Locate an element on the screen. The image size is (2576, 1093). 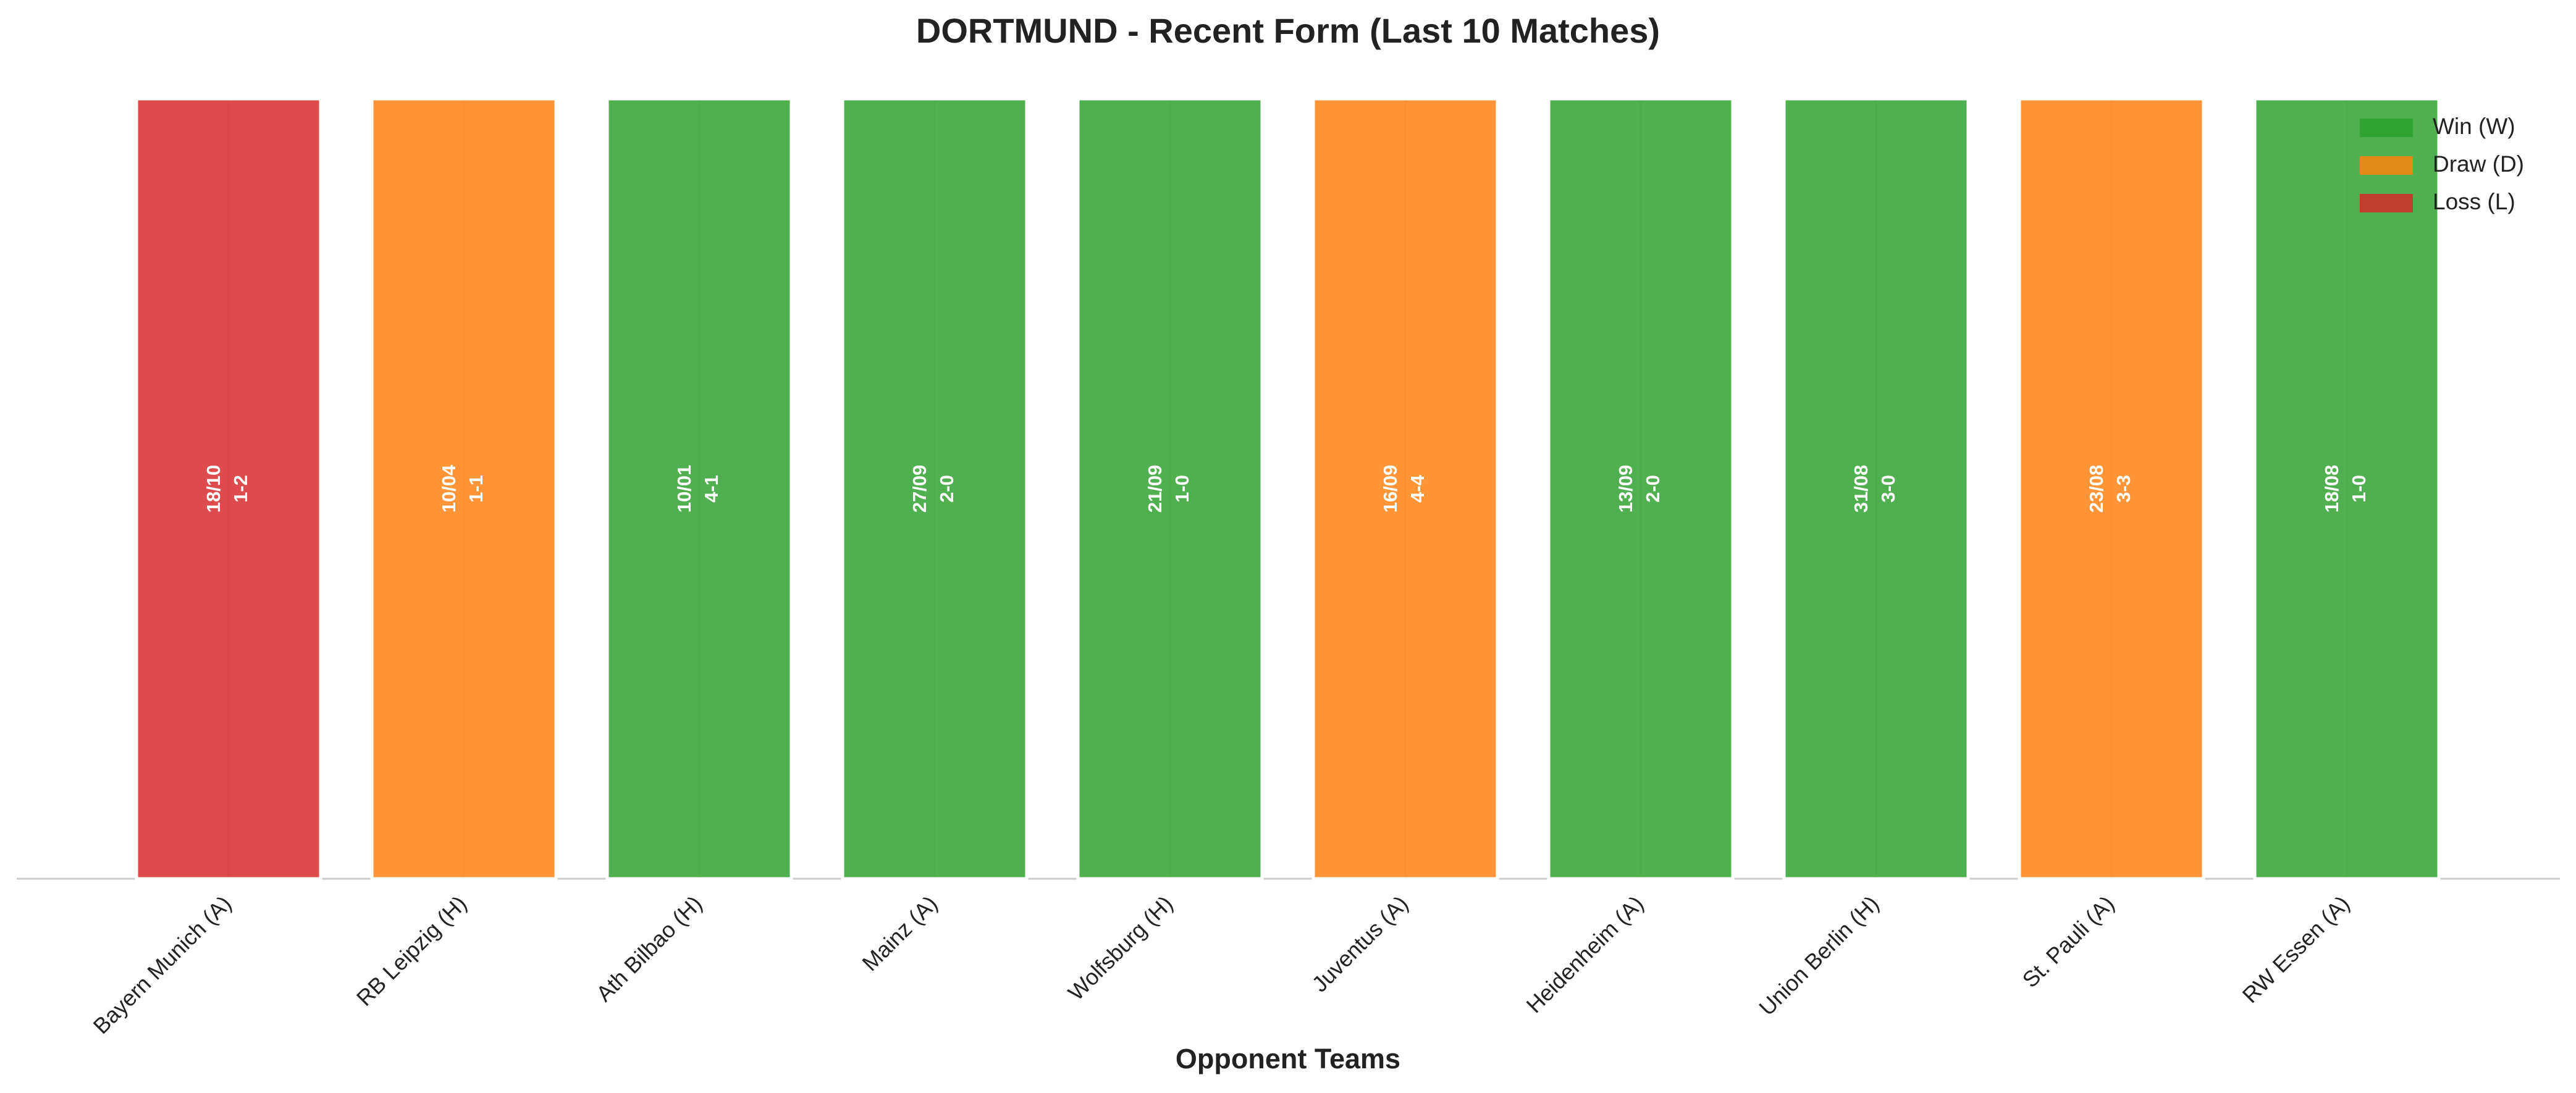
bar-date-label: 27/09 is located at coordinates (919, 489).